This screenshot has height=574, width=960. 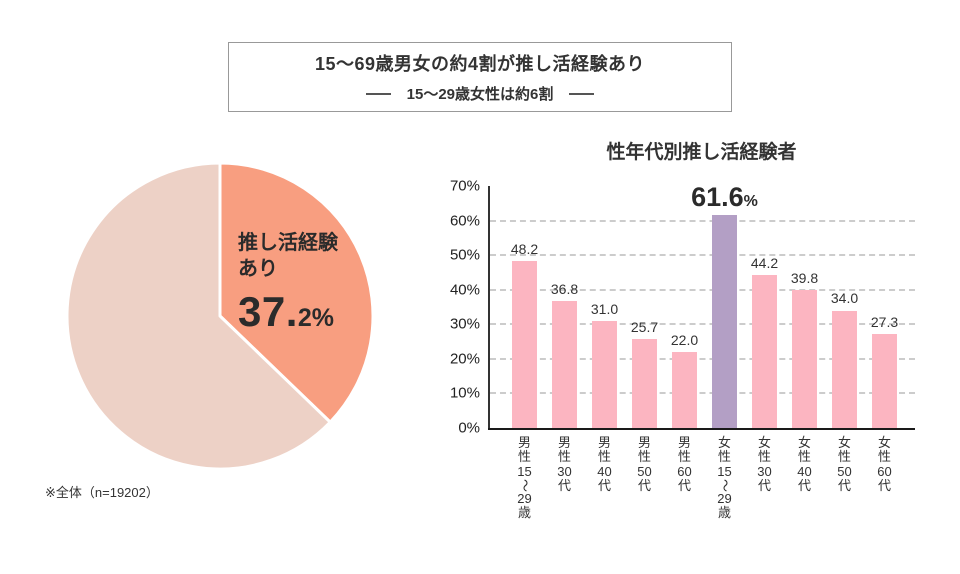 I want to click on x-axis-label-1: 男性 30 代, so click(x=564, y=464).